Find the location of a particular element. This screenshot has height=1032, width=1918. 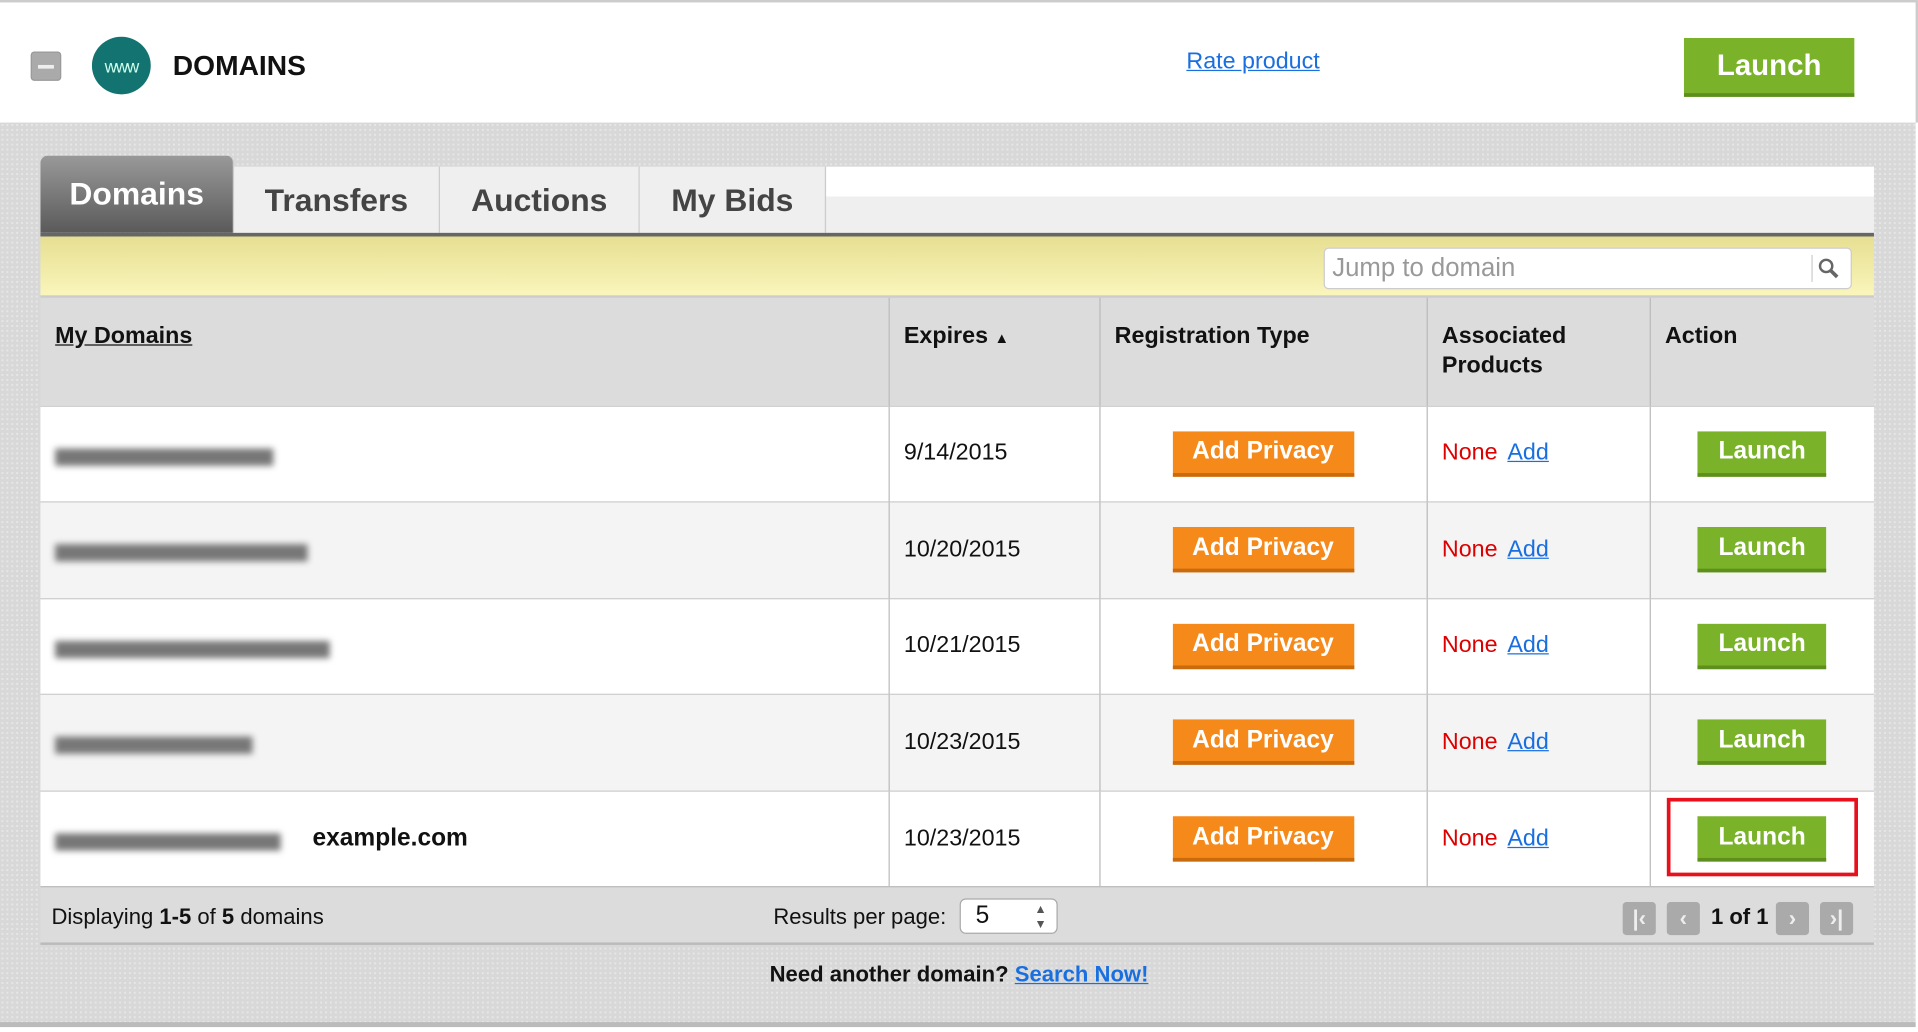

www-logo-icon: www is located at coordinates (121, 65).